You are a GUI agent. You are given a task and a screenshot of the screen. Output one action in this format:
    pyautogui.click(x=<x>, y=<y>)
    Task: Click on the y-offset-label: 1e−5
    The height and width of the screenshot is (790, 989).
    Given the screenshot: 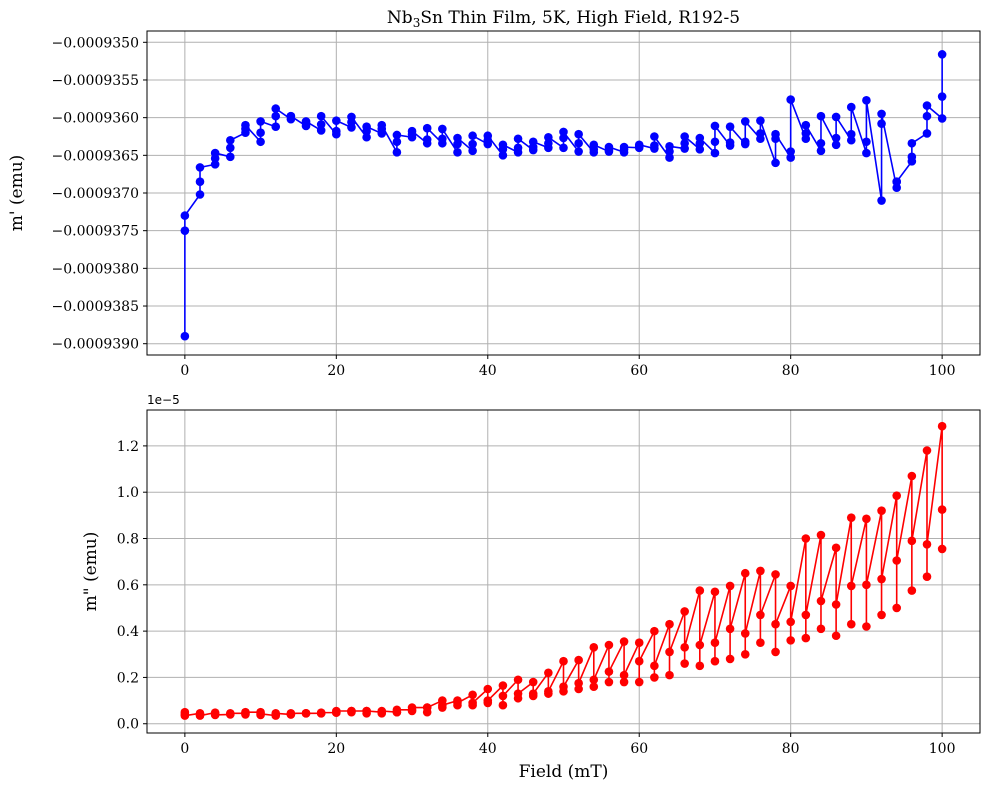 What is the action you would take?
    pyautogui.click(x=163, y=400)
    